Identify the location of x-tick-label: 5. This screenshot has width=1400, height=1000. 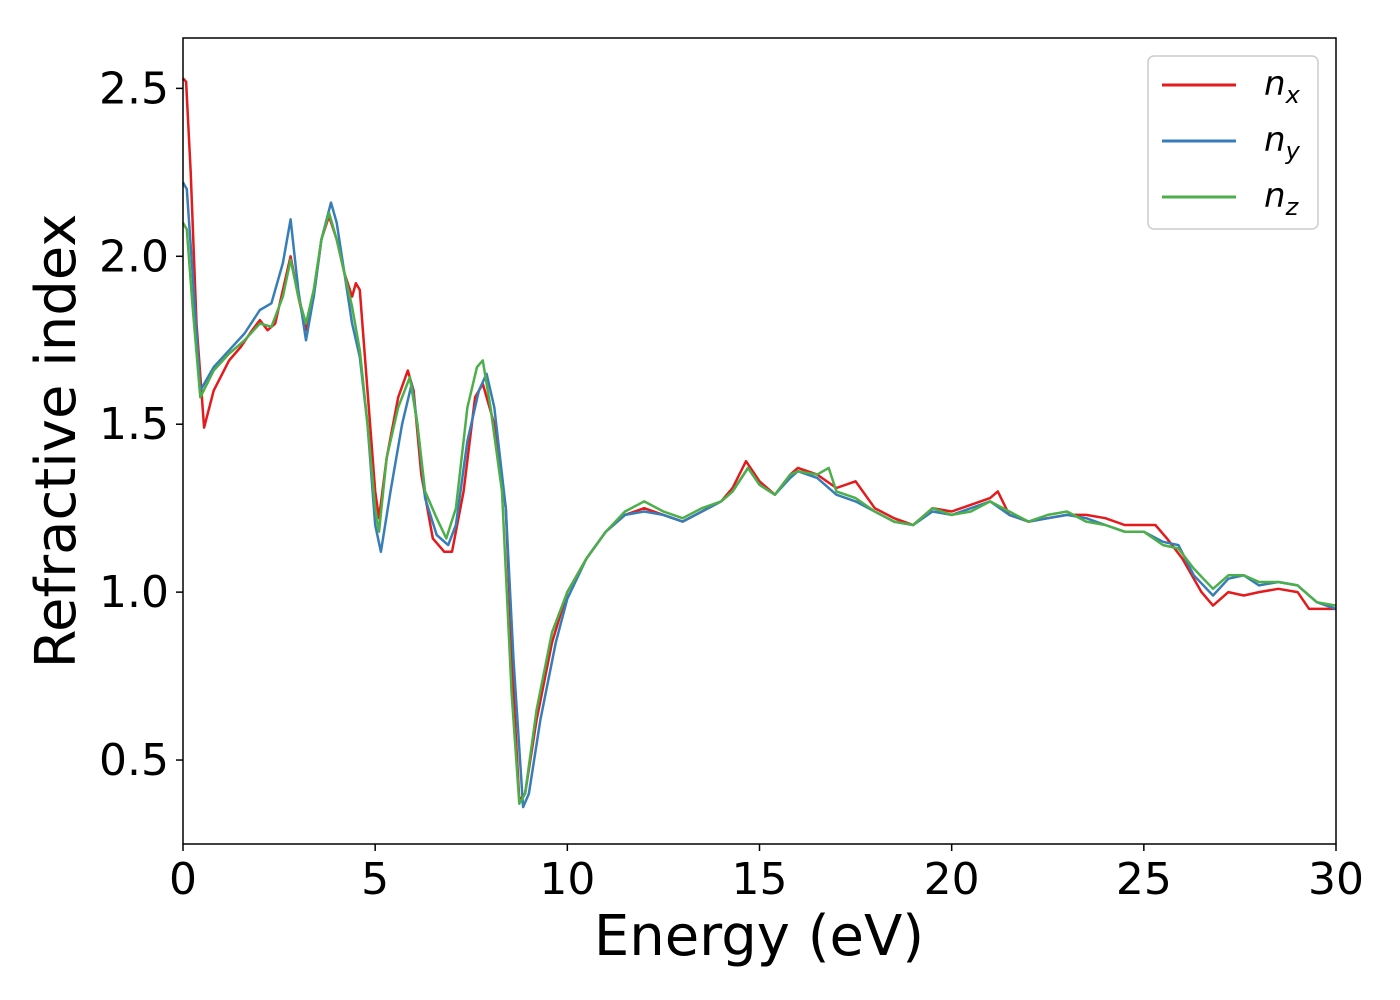
(375, 879).